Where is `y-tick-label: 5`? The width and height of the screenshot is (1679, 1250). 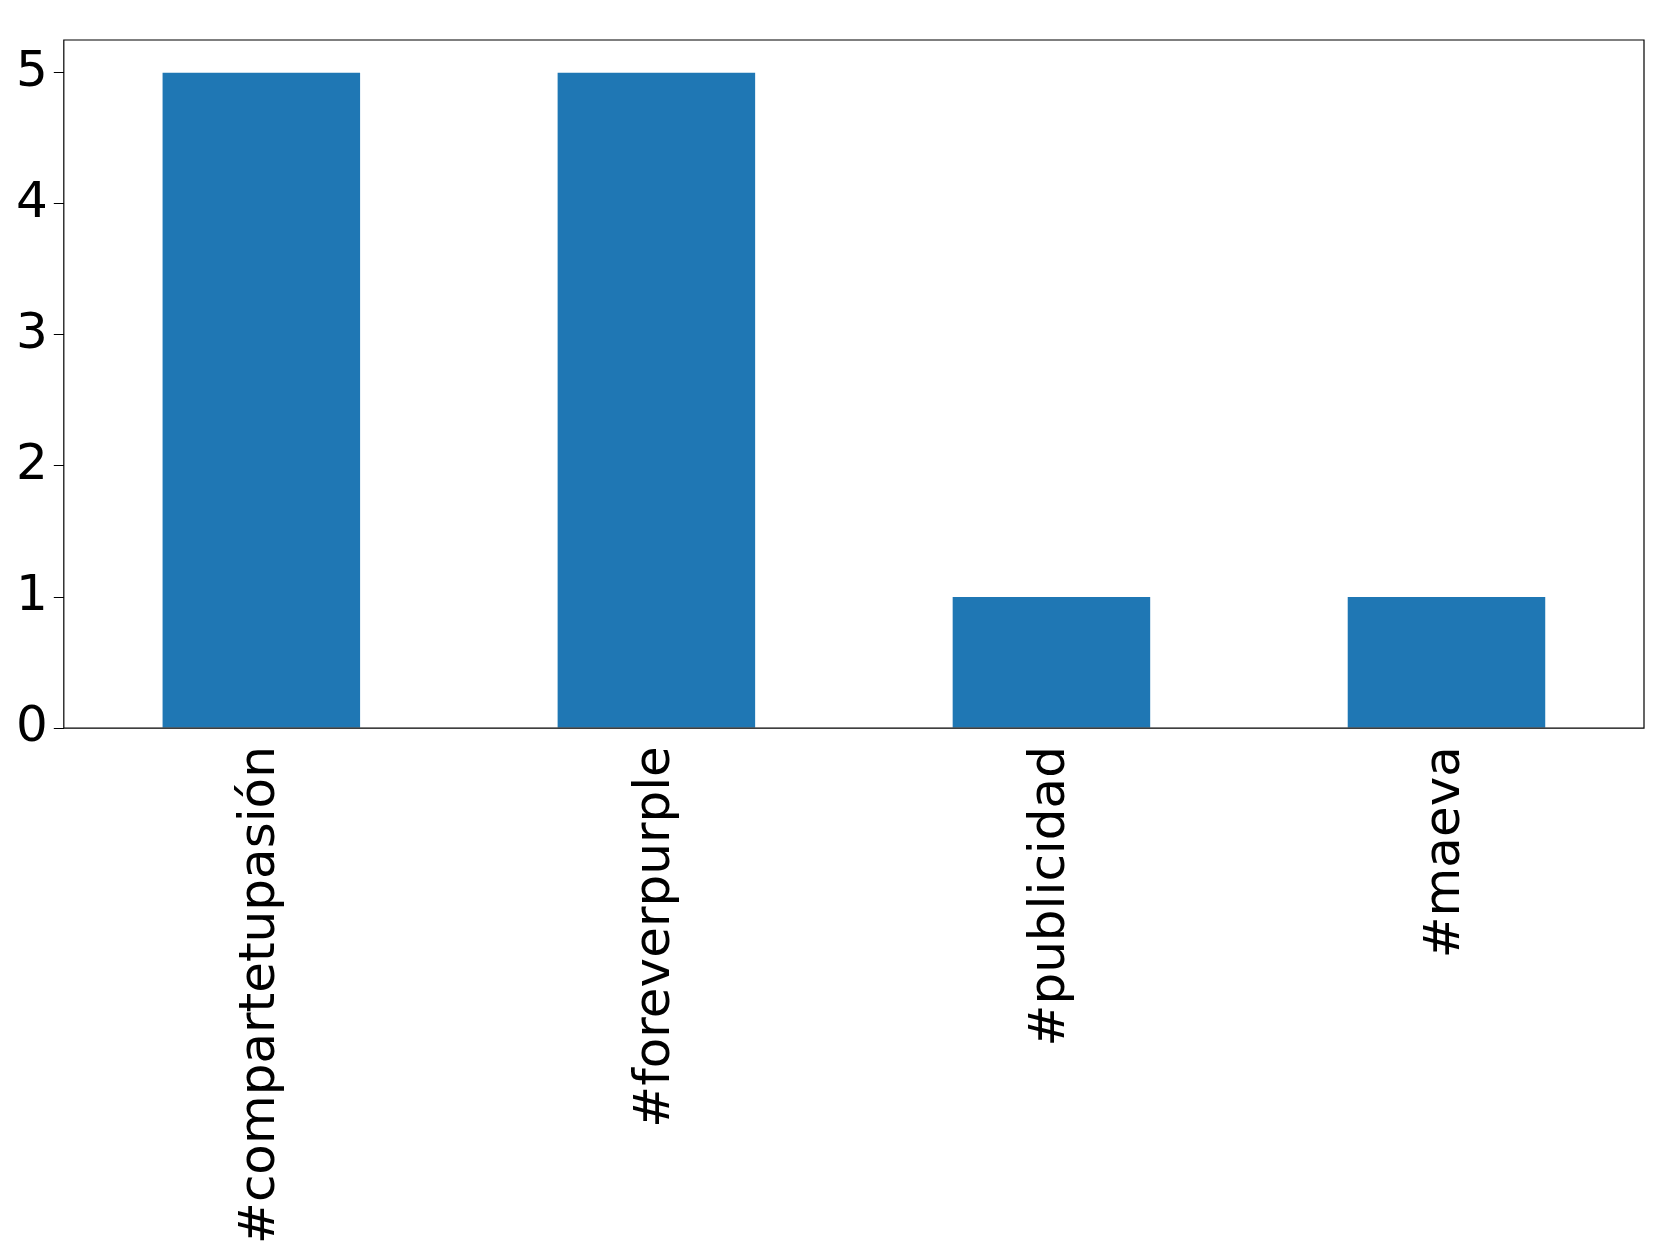
y-tick-label: 5 is located at coordinates (32, 68).